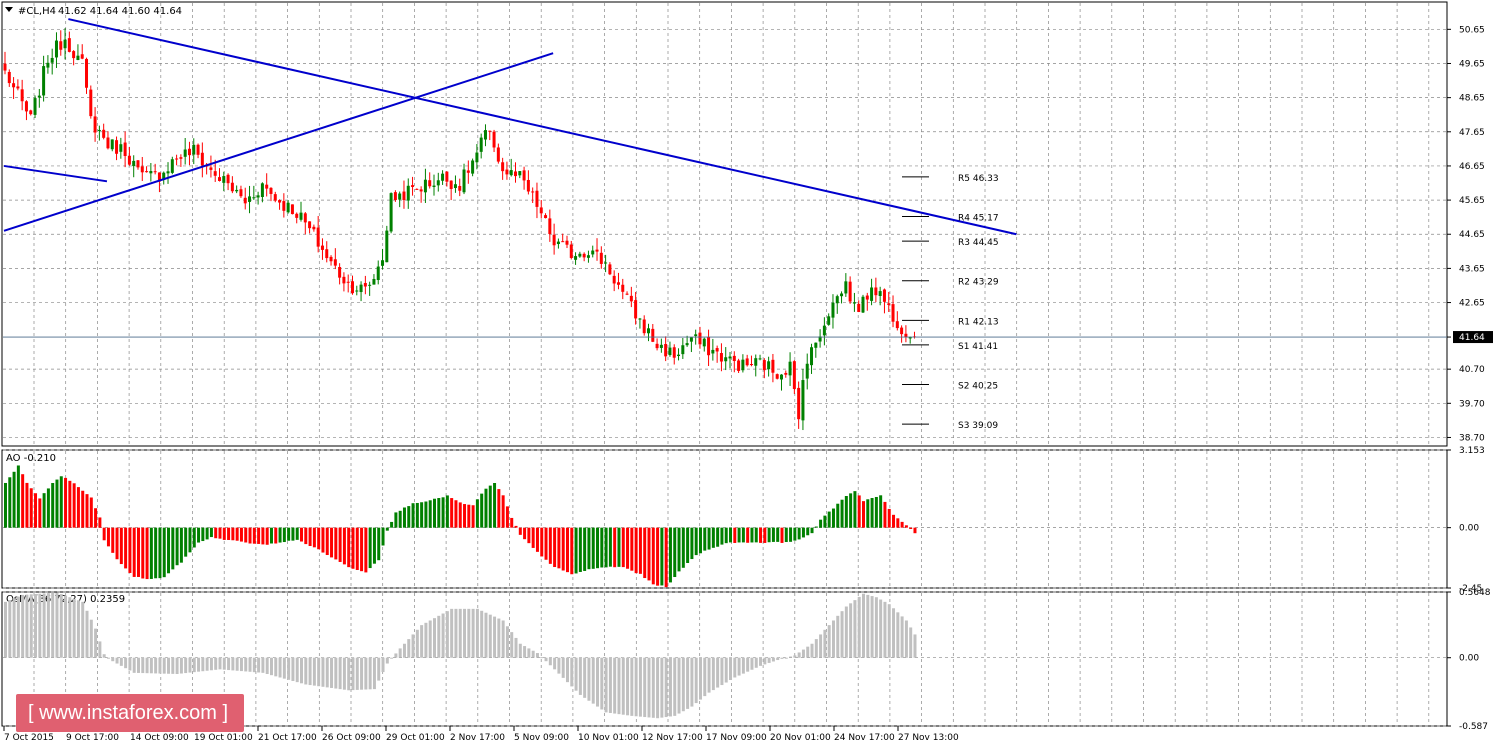  I want to click on pivot-label-s2: S2 40.25, so click(978, 387).